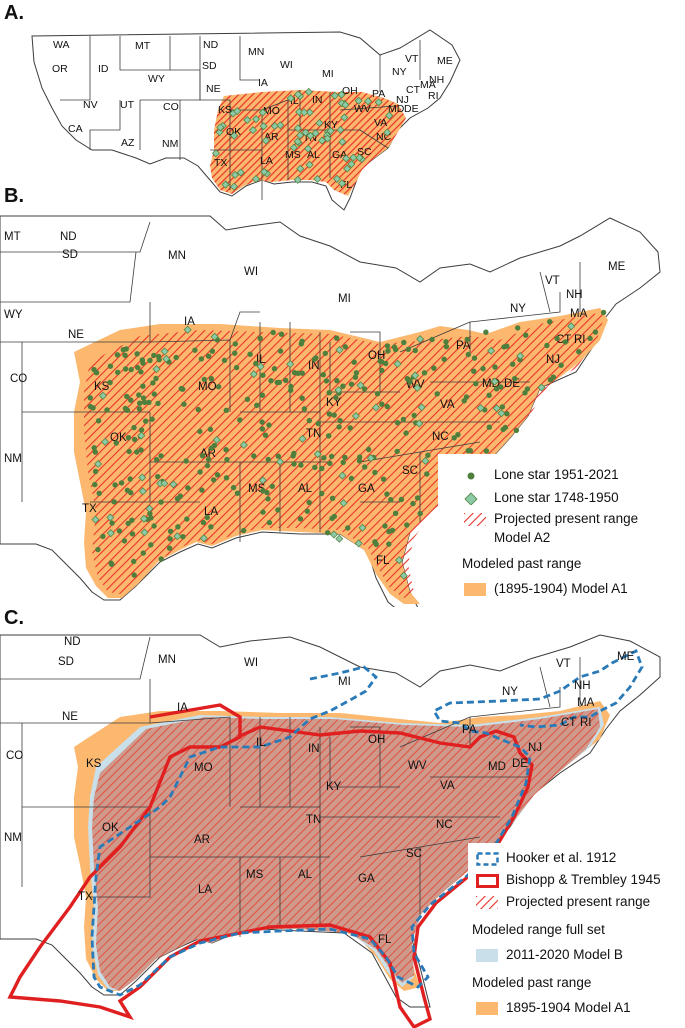 This screenshot has width=685, height=1028. I want to click on state-label: FL, so click(383, 561).